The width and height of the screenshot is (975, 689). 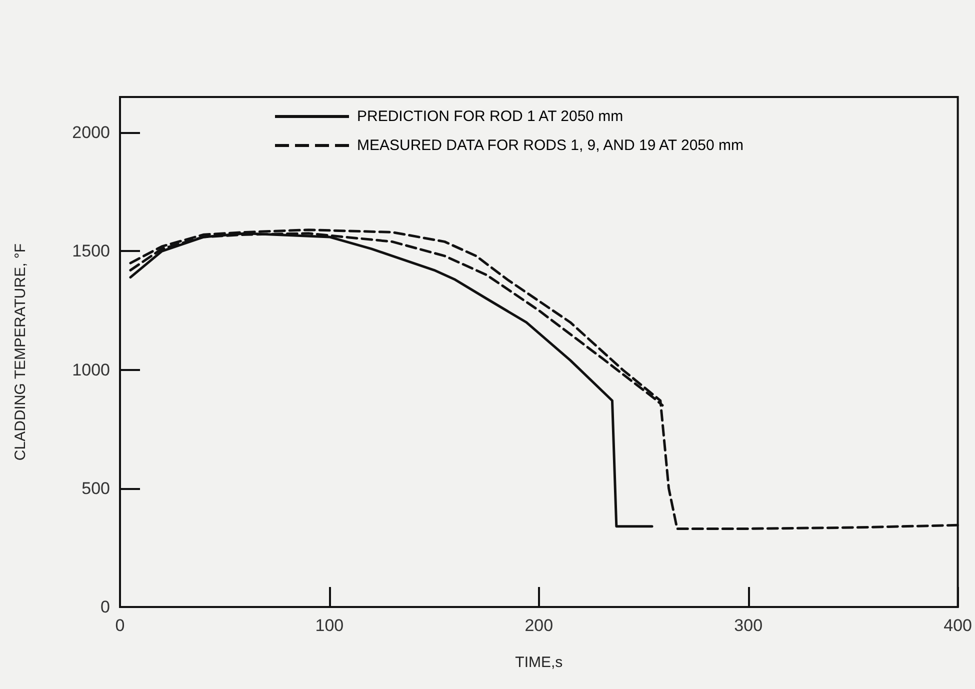 I want to click on y-tick-label: 0, so click(x=105, y=607).